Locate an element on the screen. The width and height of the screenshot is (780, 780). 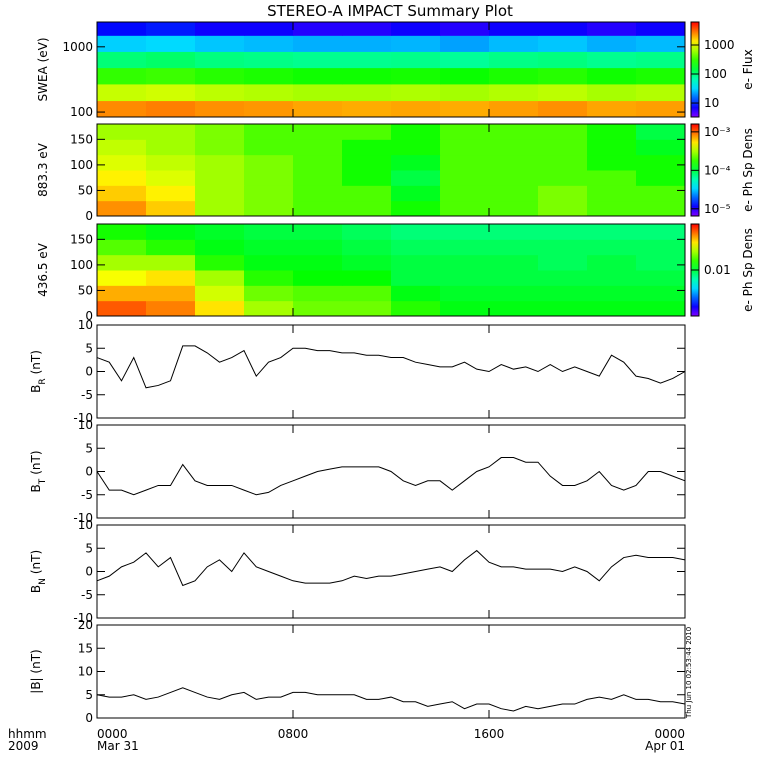
x-tick-label: 0000 is located at coordinates (112, 734).